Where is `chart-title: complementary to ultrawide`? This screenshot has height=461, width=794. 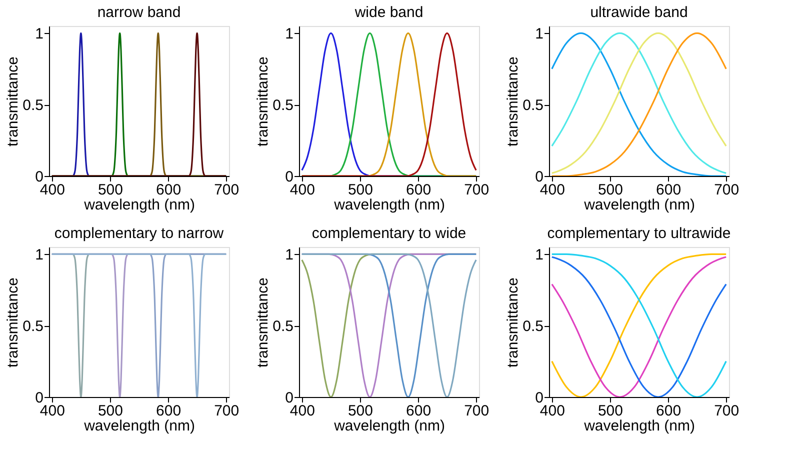
chart-title: complementary to ultrawide is located at coordinates (639, 233).